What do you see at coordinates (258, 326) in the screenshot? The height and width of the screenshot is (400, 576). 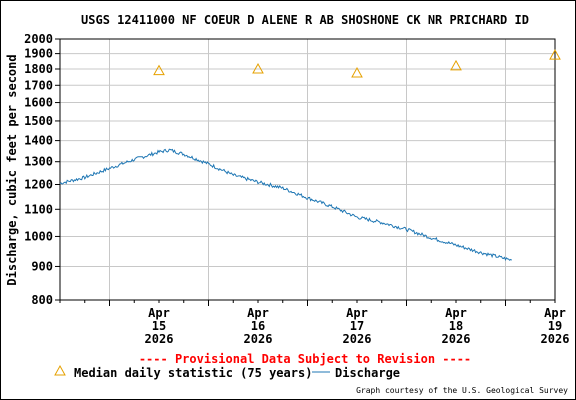 I see `x-tick-label: 16` at bounding box center [258, 326].